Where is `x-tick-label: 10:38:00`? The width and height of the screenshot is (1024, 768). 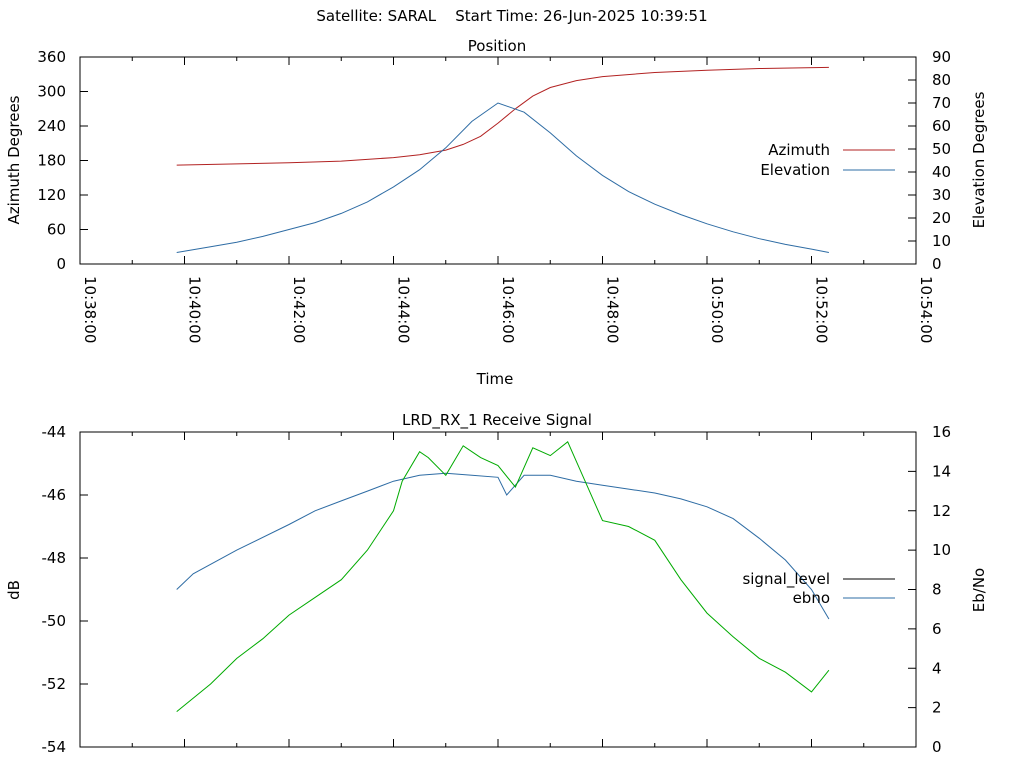
x-tick-label: 10:38:00 is located at coordinates (90, 309).